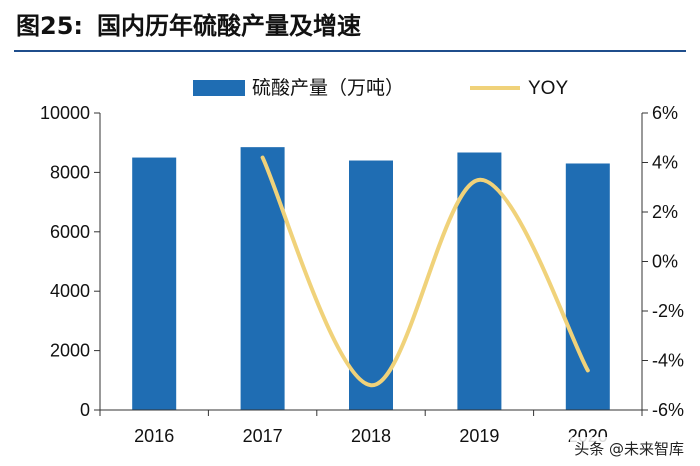 The height and width of the screenshot is (466, 700). What do you see at coordinates (70, 172) in the screenshot?
I see `y-left-tick-label: 8000` at bounding box center [70, 172].